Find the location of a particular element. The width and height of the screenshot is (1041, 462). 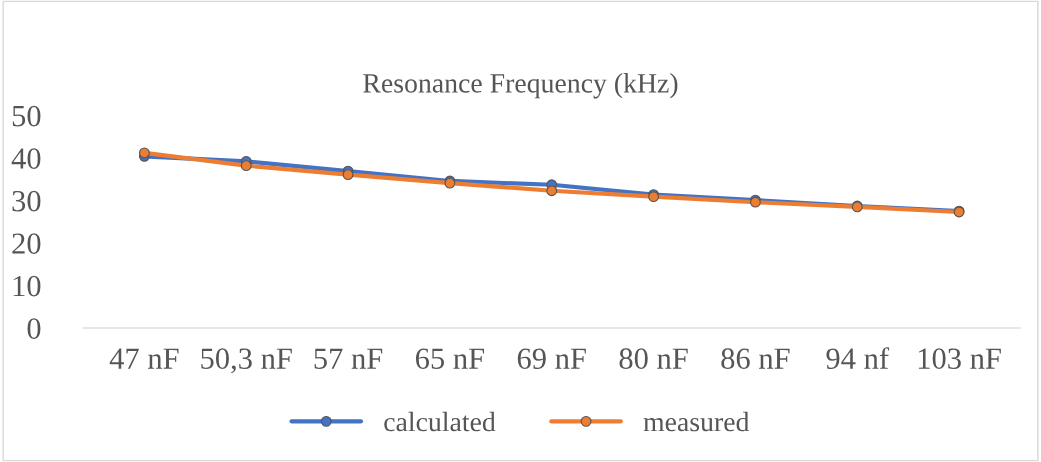

legend-label: measured is located at coordinates (696, 421).